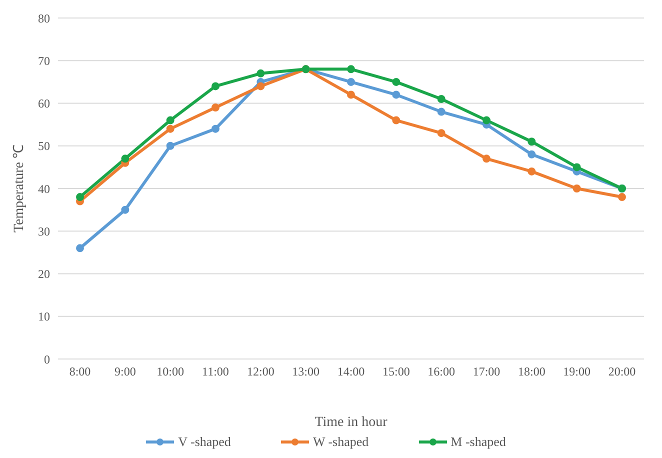 This screenshot has height=458, width=662. I want to click on x-tick-label: 17:00, so click(486, 371).